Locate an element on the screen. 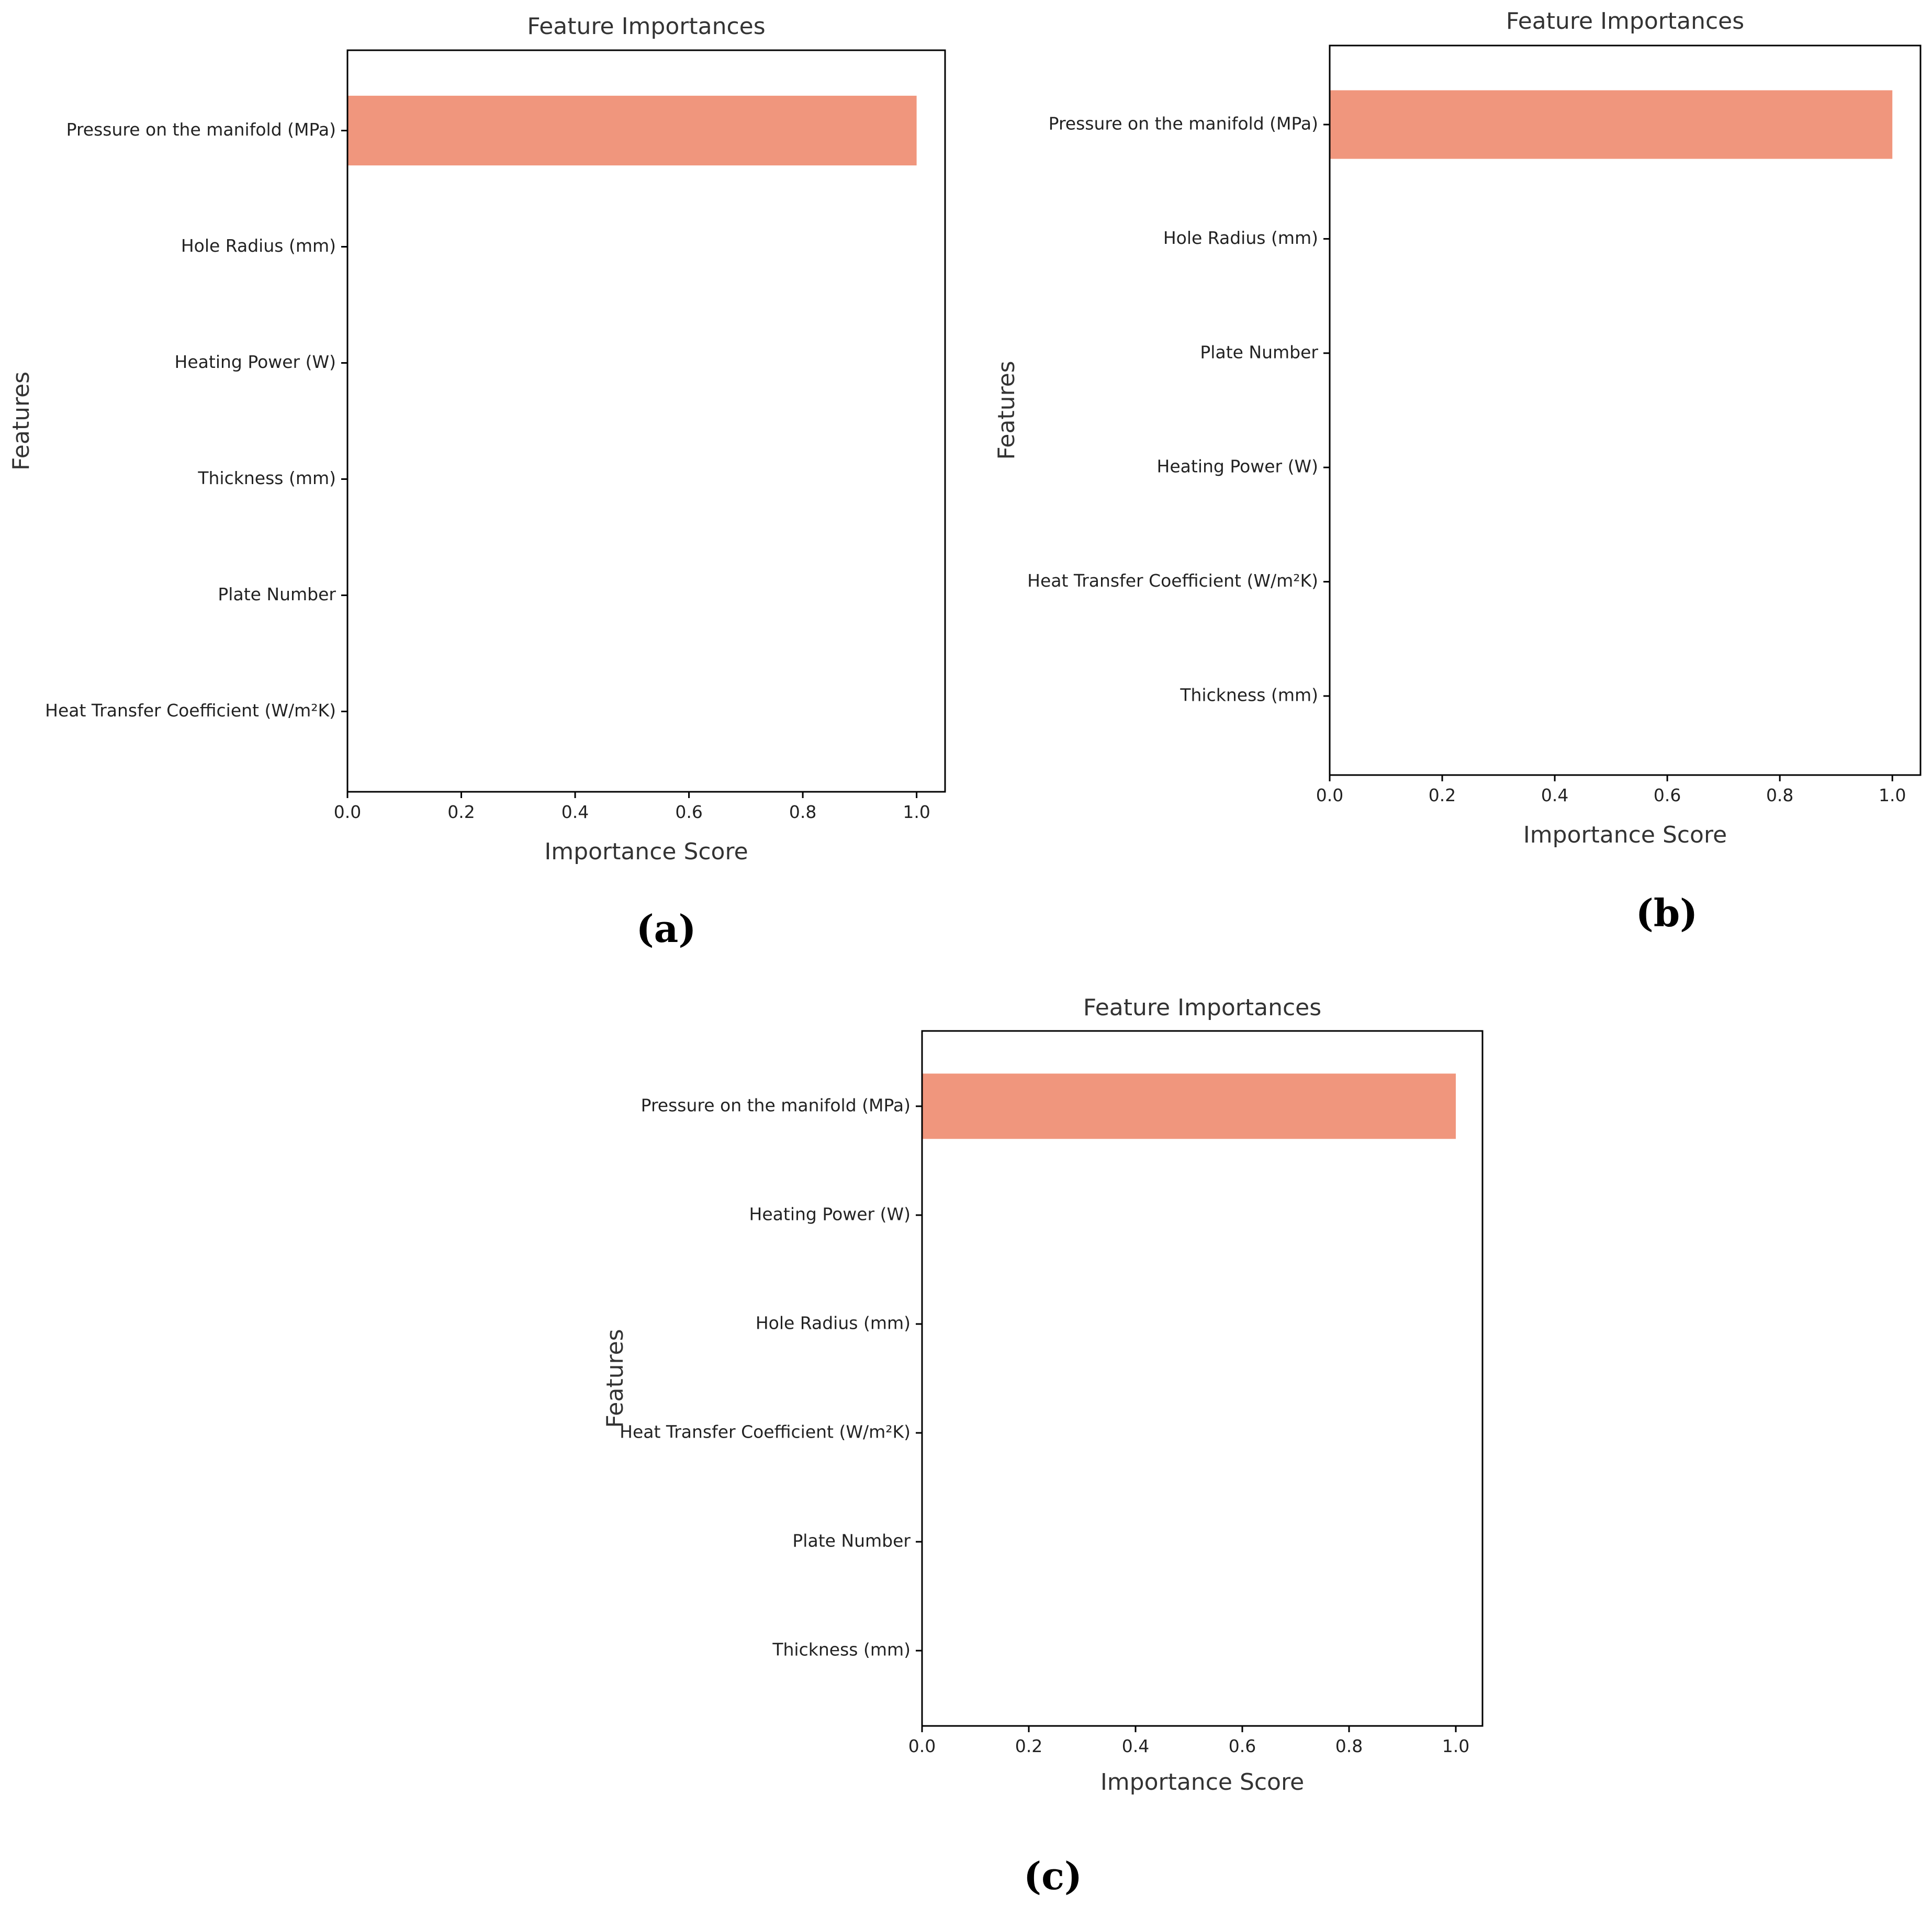 The height and width of the screenshot is (1907, 1932). panel-label-c: (c) is located at coordinates (1053, 1876).